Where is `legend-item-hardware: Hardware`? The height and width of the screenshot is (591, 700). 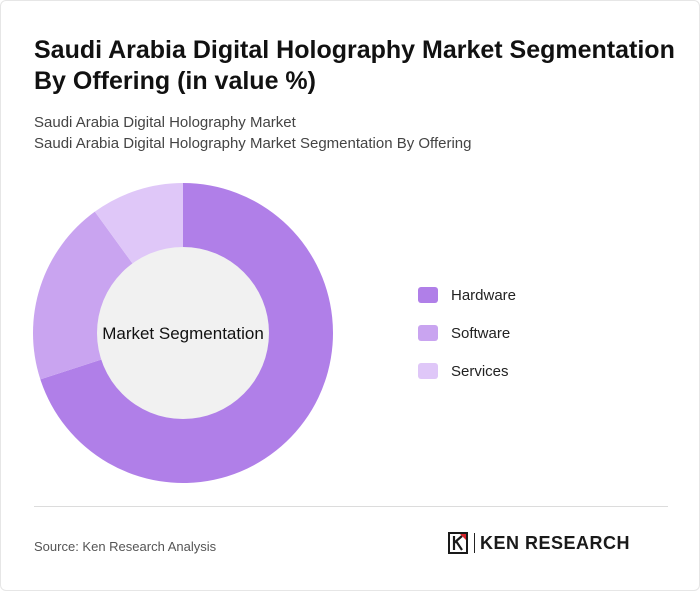 legend-item-hardware: Hardware is located at coordinates (467, 295).